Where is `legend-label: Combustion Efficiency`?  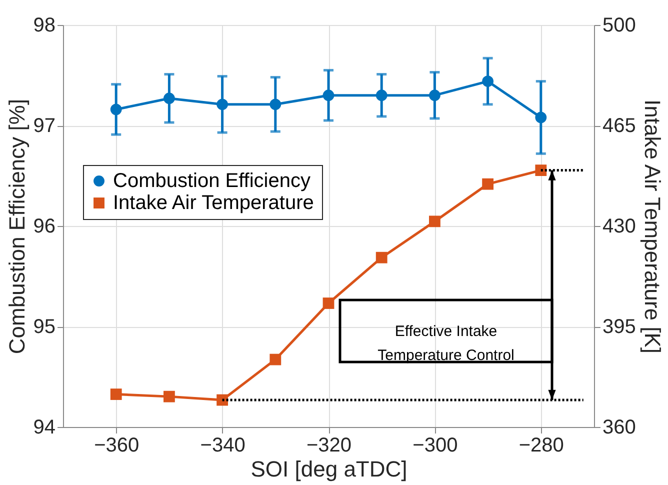 legend-label: Combustion Efficiency is located at coordinates (211, 181).